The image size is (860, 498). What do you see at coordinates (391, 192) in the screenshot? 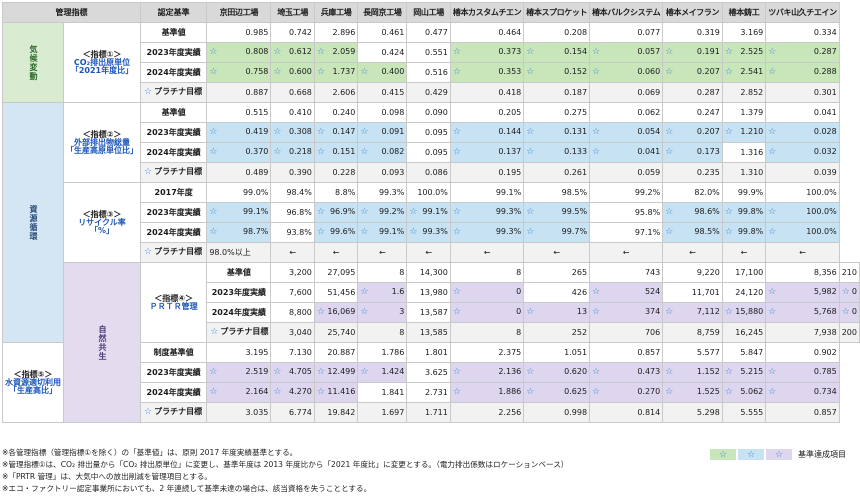
I see `value-text: 99.3%` at bounding box center [391, 192].